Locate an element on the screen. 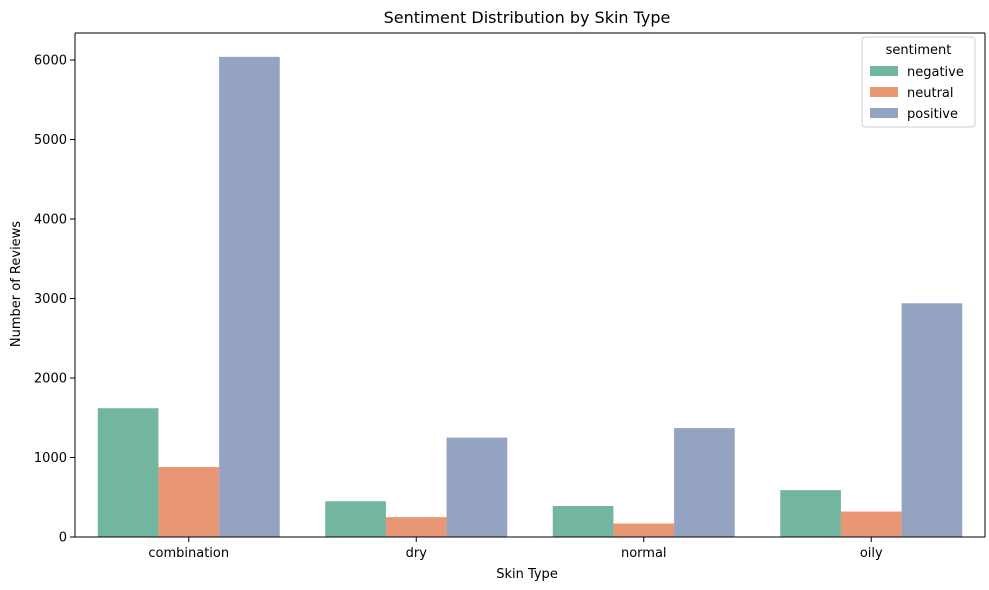 This screenshot has height=590, width=989. bar-neutral-normal is located at coordinates (644, 530).